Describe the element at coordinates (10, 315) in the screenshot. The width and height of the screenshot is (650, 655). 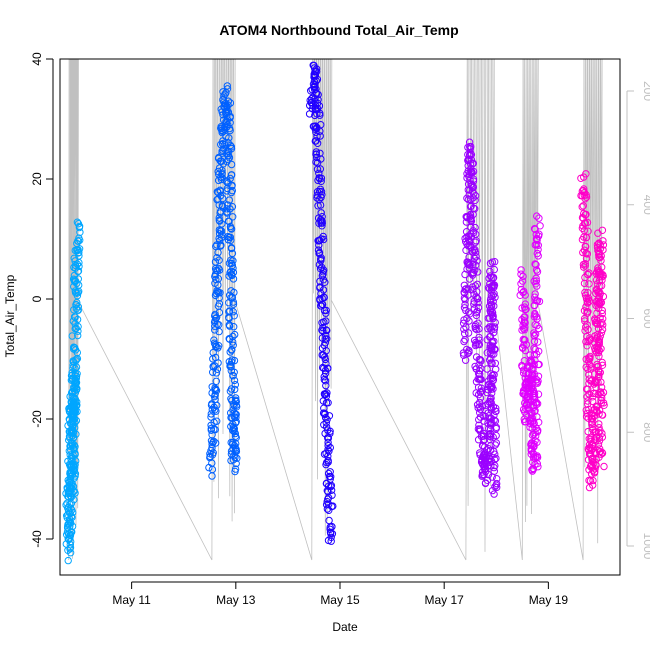
I see `y-axis-label: Total_Air_Temp` at that location.